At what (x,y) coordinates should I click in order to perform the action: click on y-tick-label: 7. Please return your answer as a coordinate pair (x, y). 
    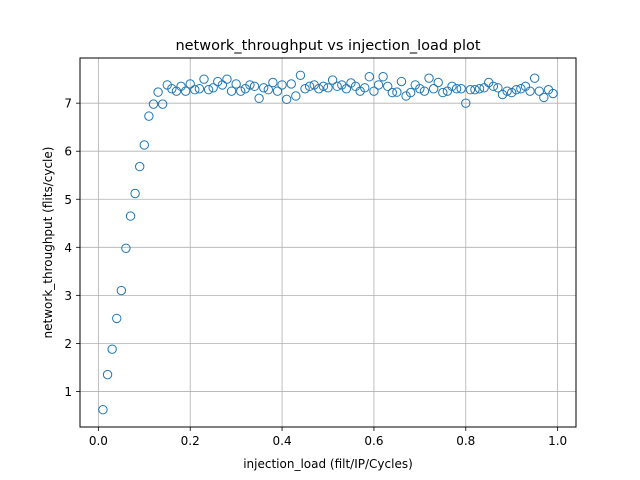
    Looking at the image, I should click on (68, 104).